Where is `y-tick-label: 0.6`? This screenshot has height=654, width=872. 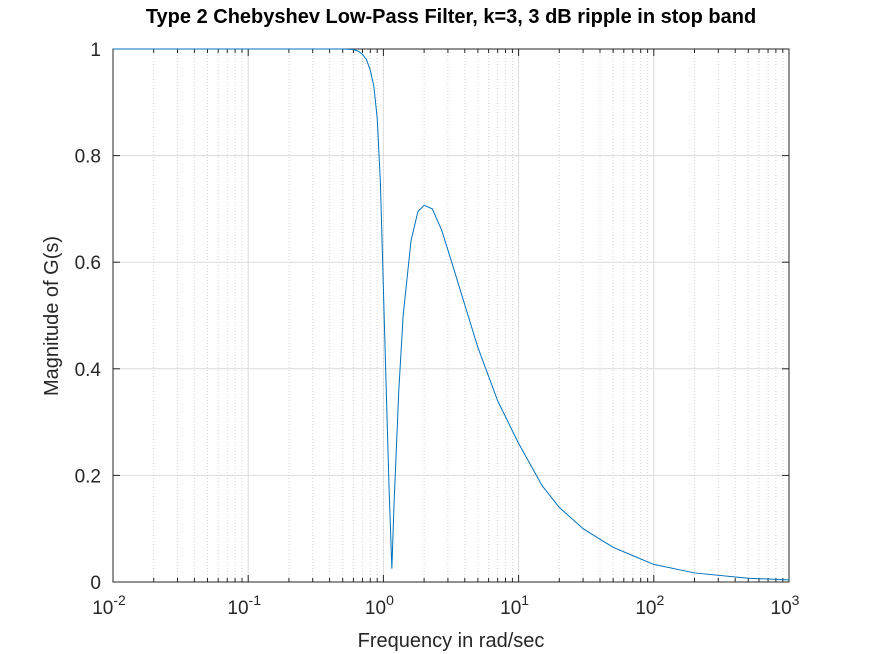
y-tick-label: 0.6 is located at coordinates (88, 263).